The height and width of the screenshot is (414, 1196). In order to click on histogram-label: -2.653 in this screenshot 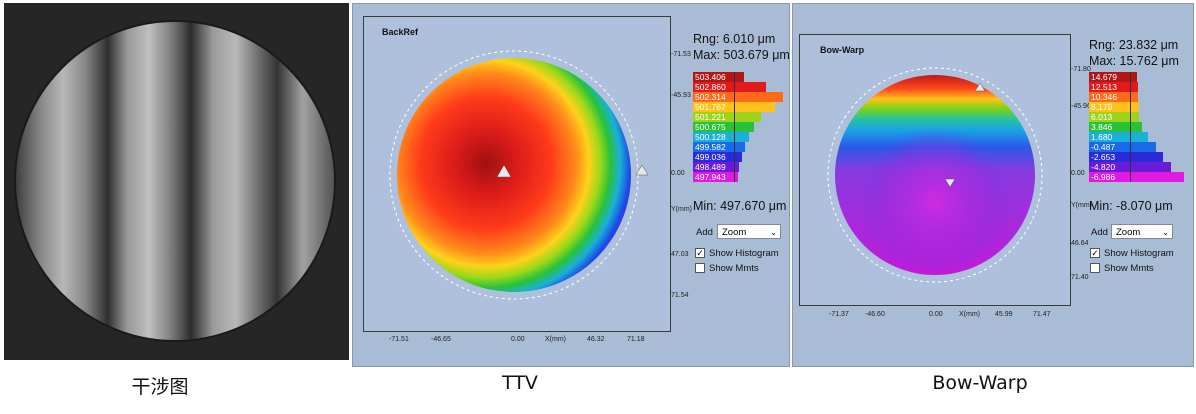, I will do `click(1110, 157)`.